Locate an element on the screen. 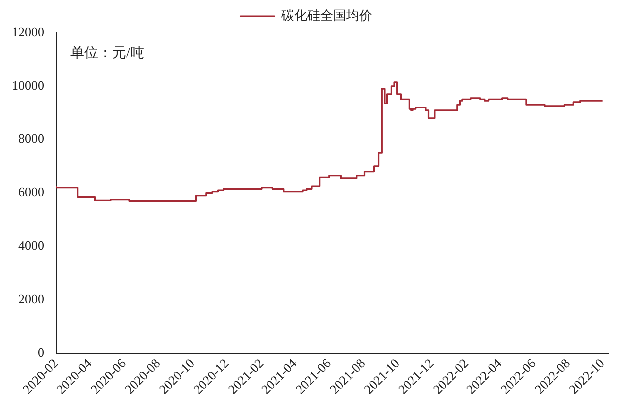 The image size is (617, 401). y-tick-label: 6000 is located at coordinates (31, 192).